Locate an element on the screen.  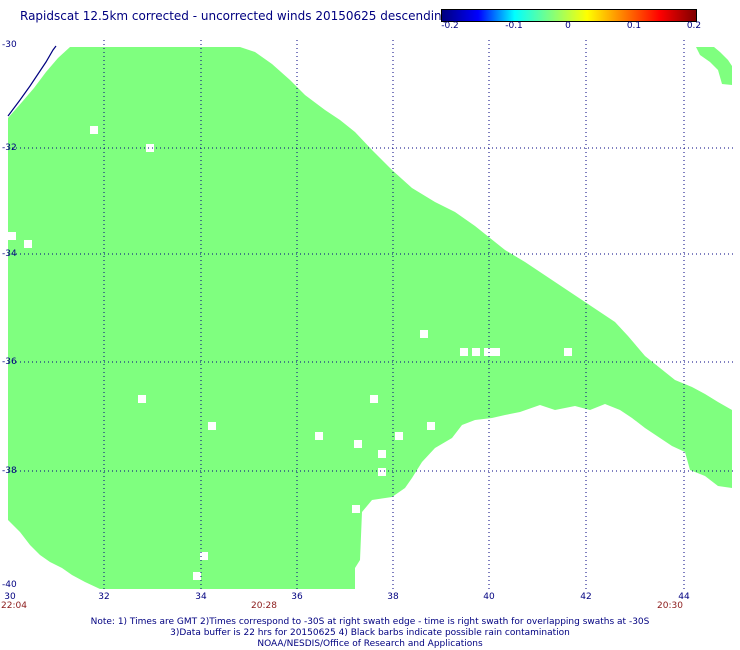
longitude-label: 44 is located at coordinates (684, 597).